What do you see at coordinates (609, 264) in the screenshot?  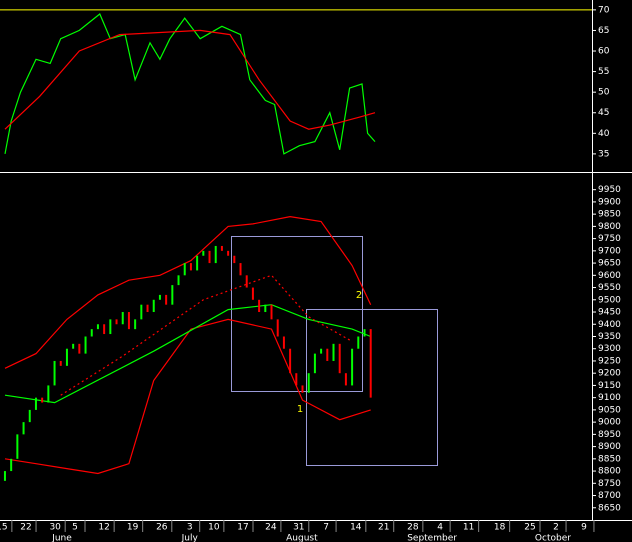 I see `y-tick-label: 9650` at bounding box center [609, 264].